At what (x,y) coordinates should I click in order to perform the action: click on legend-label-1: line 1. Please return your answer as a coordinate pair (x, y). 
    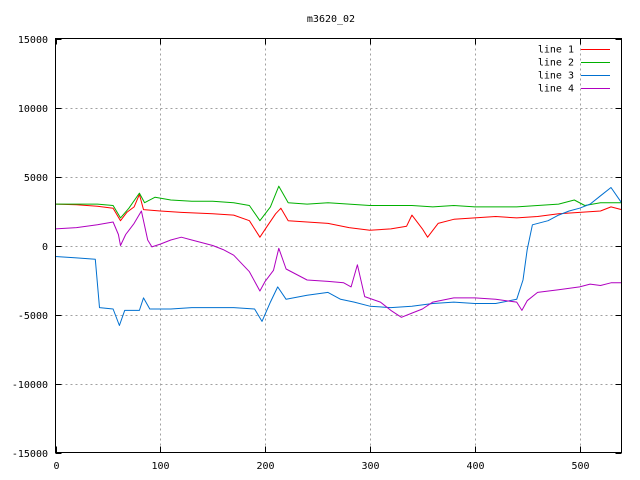
    Looking at the image, I should click on (556, 50).